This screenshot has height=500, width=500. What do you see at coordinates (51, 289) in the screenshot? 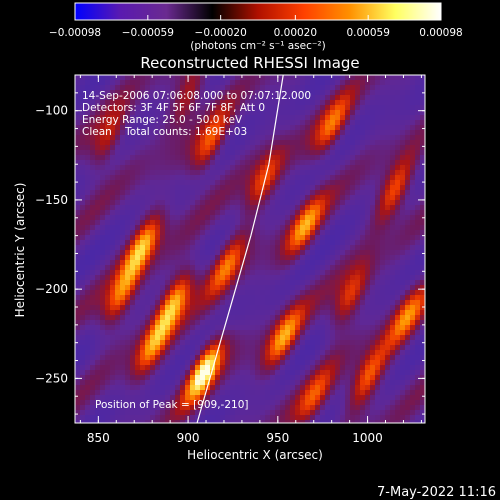
I see `y-tick-label: −200` at bounding box center [51, 289].